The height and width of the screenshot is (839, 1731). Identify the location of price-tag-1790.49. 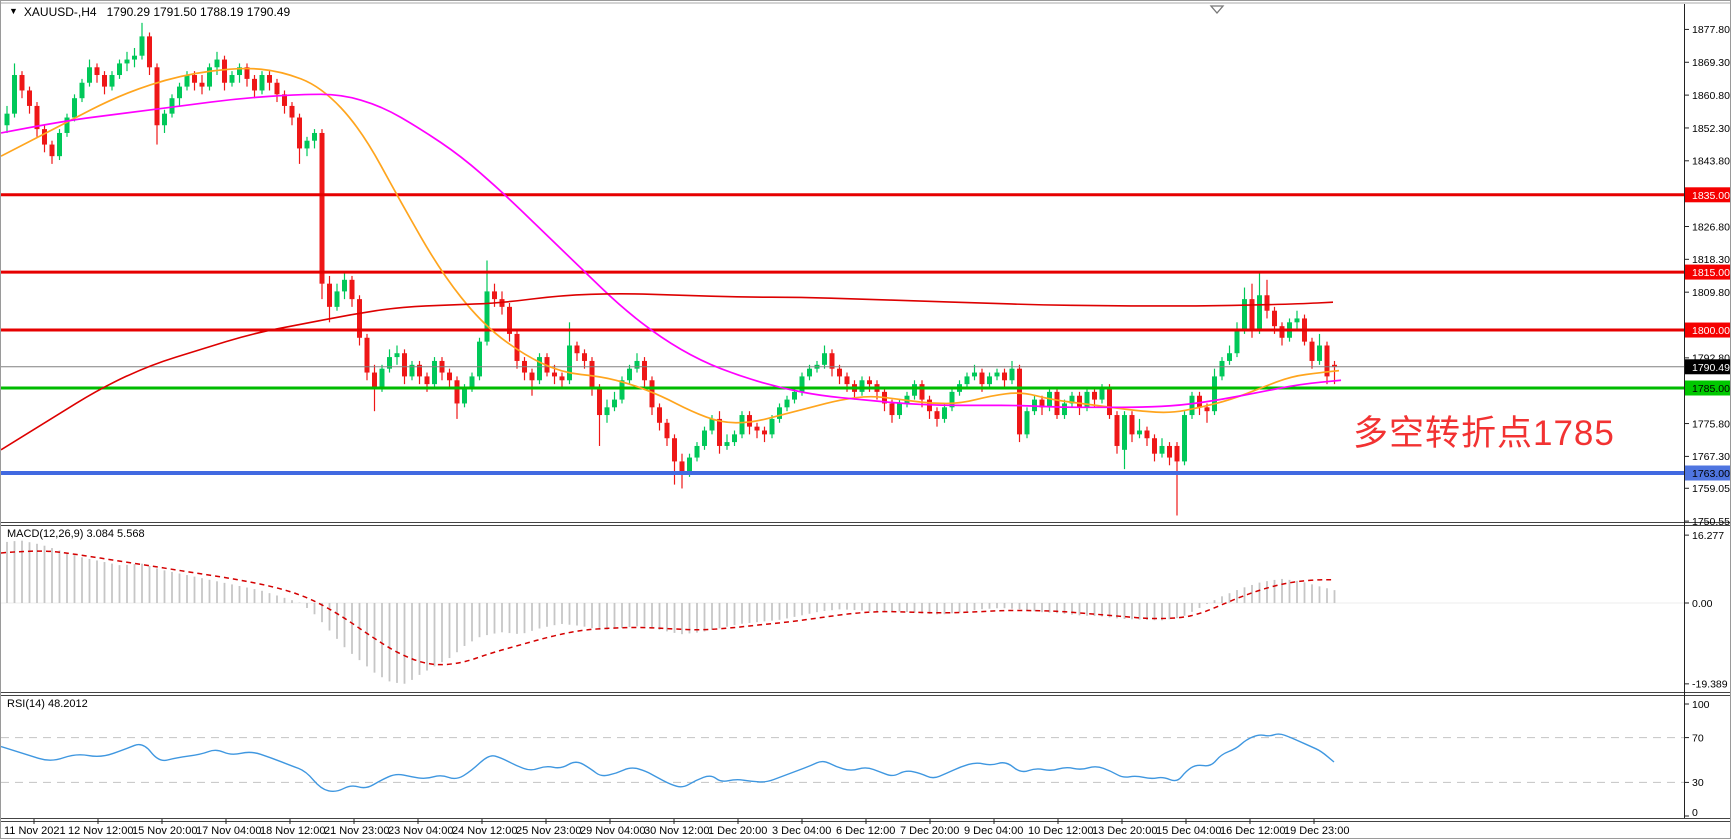
(1707, 367).